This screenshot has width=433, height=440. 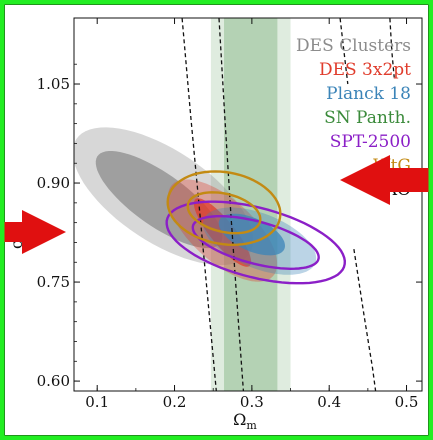 I want to click on x-axis-label-main: Ω, so click(x=239, y=419).